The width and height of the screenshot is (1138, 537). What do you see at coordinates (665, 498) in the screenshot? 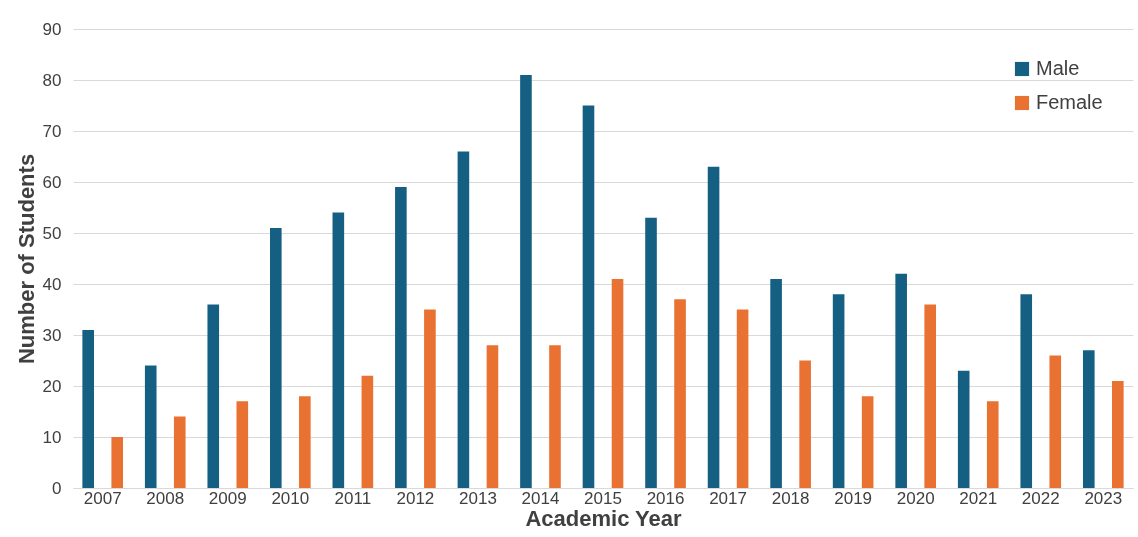
I see `x-tick-label: 2016` at bounding box center [665, 498].